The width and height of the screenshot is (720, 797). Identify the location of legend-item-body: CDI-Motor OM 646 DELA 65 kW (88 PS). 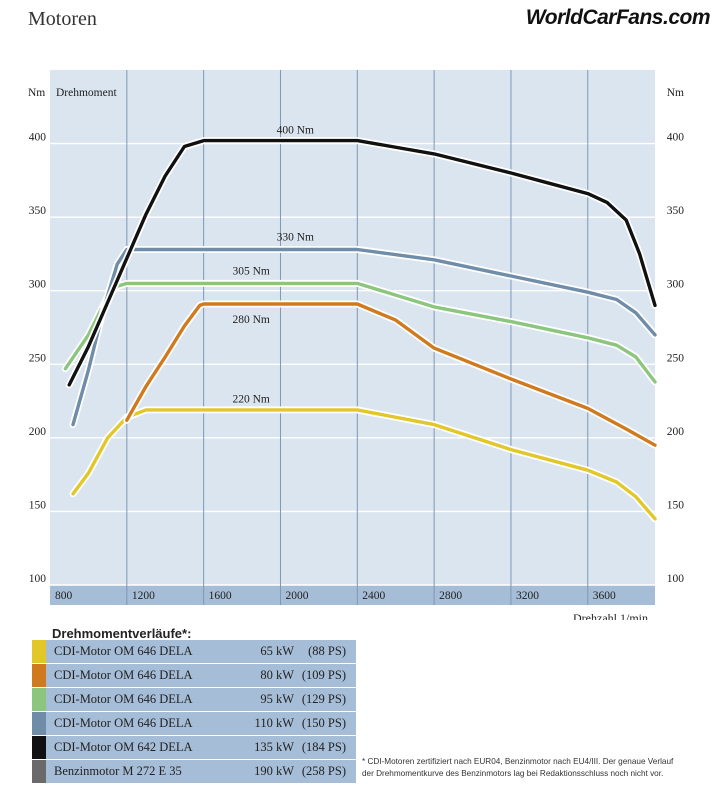
(201, 651).